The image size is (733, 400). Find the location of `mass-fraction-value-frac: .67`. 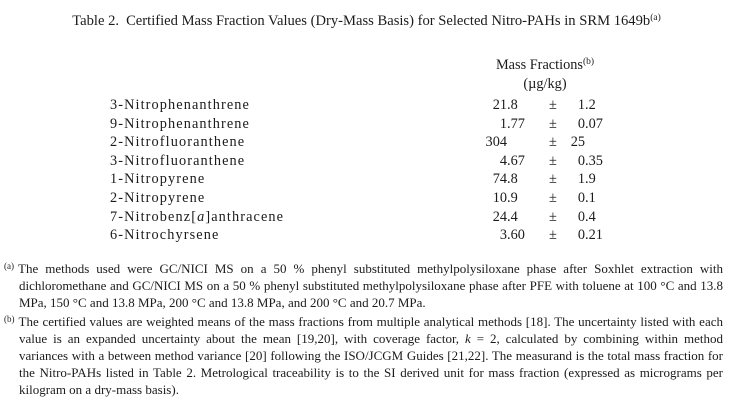

mass-fraction-value-frac: .67 is located at coordinates (516, 160).